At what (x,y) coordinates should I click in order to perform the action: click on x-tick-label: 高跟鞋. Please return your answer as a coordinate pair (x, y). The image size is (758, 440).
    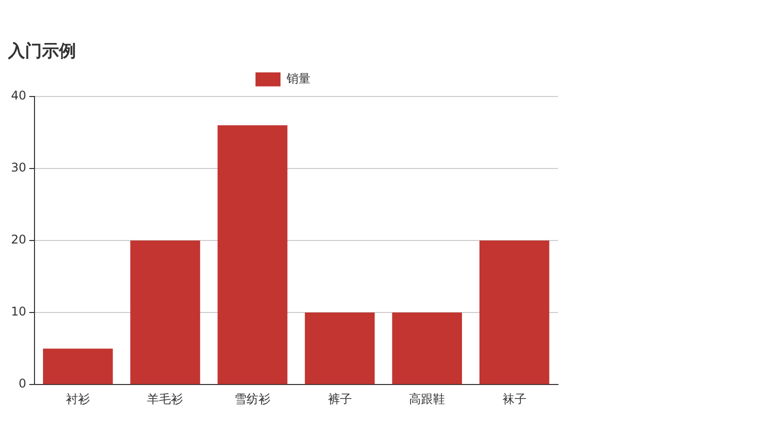
    Looking at the image, I should click on (427, 399).